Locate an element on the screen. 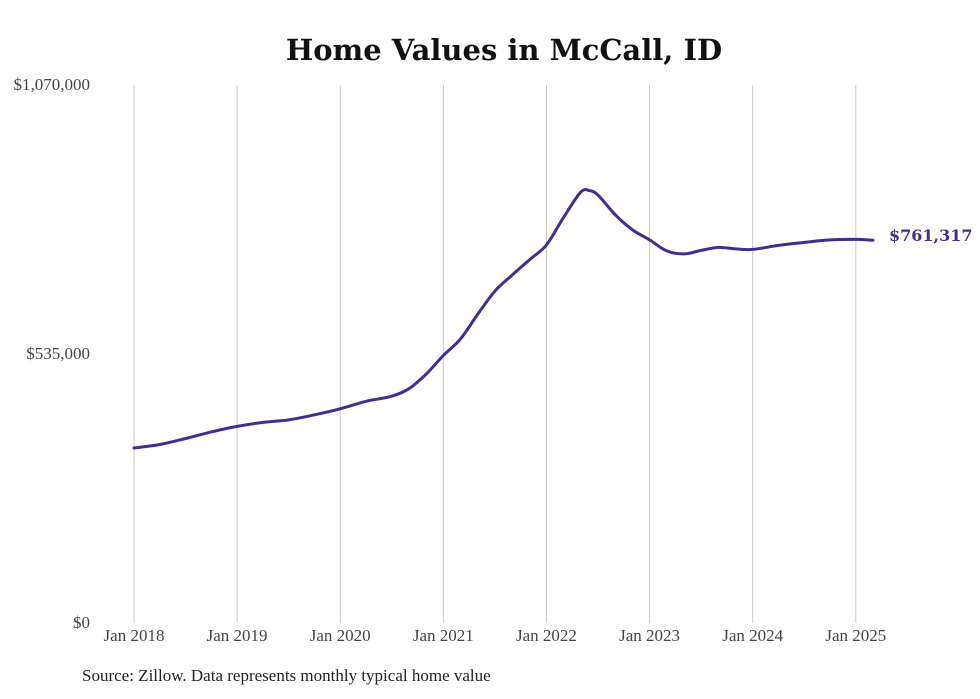 The height and width of the screenshot is (699, 980). x-tick-label: Jan 2023 is located at coordinates (649, 635).